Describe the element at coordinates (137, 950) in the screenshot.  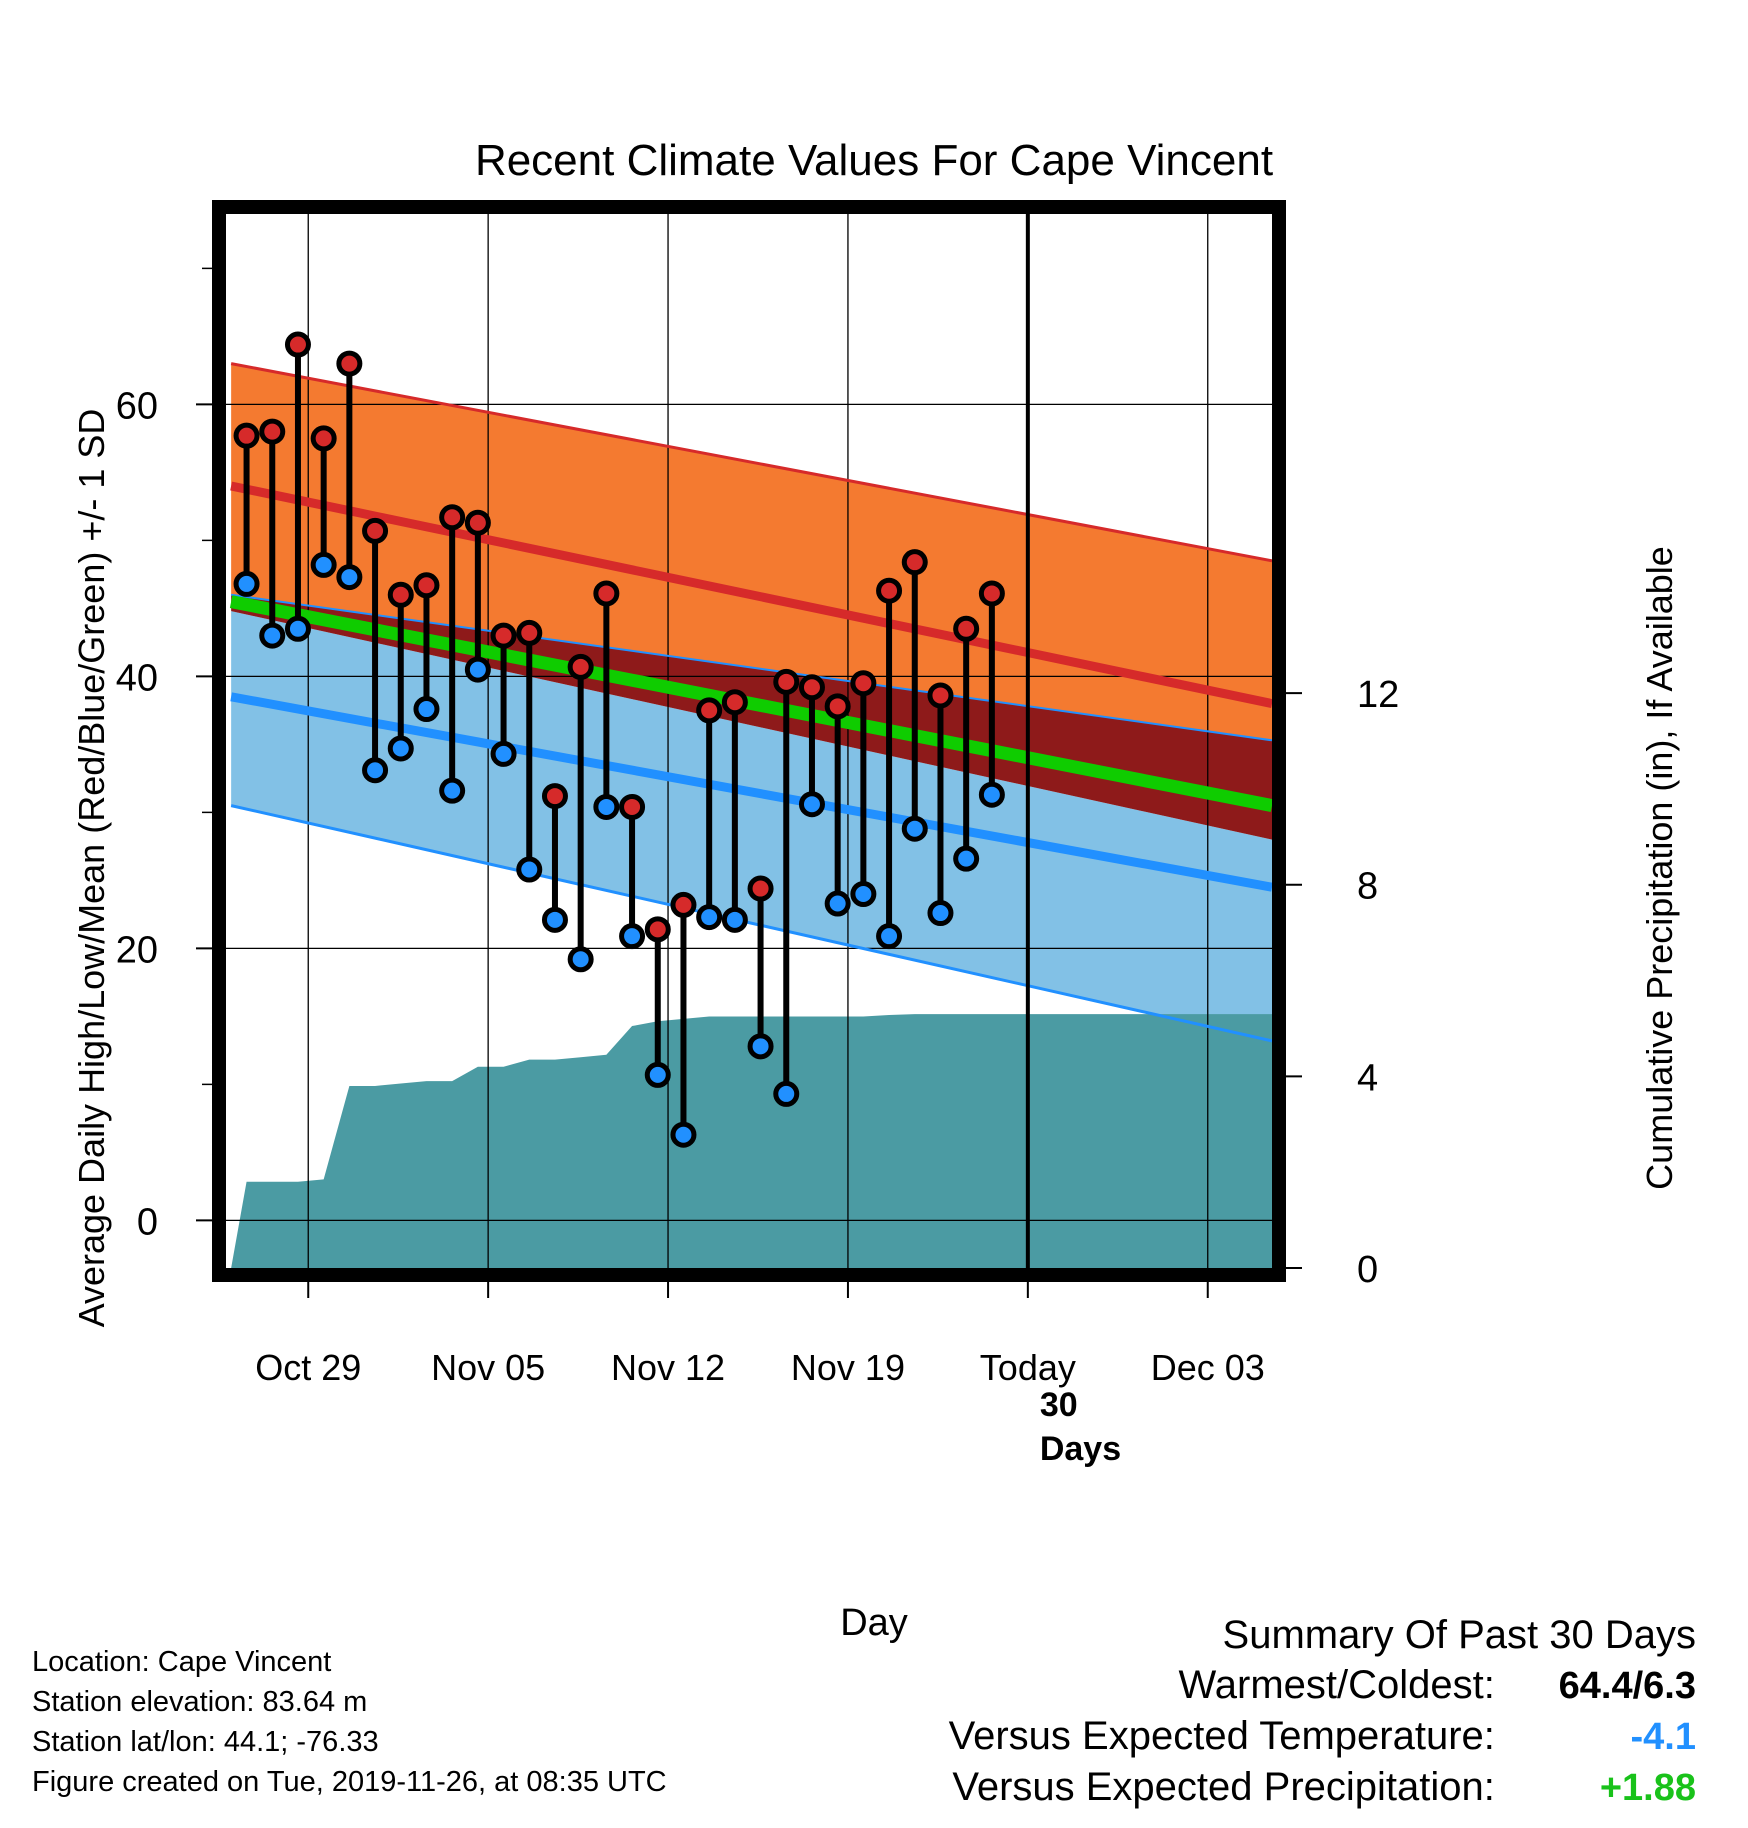
I see `y-tick-label: 20` at that location.